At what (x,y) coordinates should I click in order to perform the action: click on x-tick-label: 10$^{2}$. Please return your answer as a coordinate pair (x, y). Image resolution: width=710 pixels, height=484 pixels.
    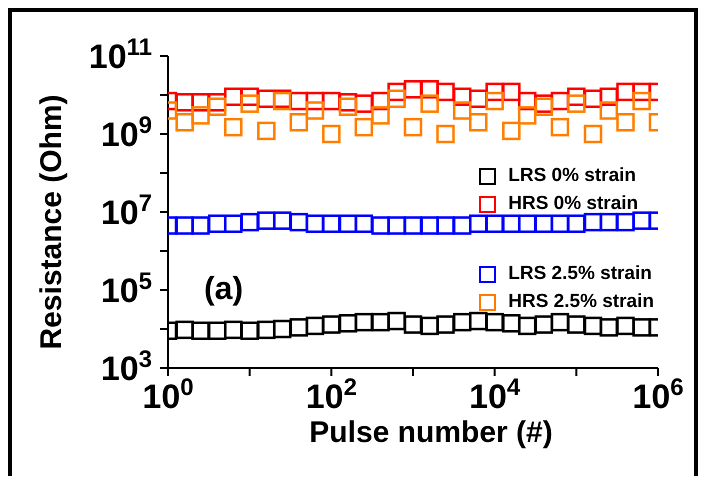
    Looking at the image, I should click on (331, 395).